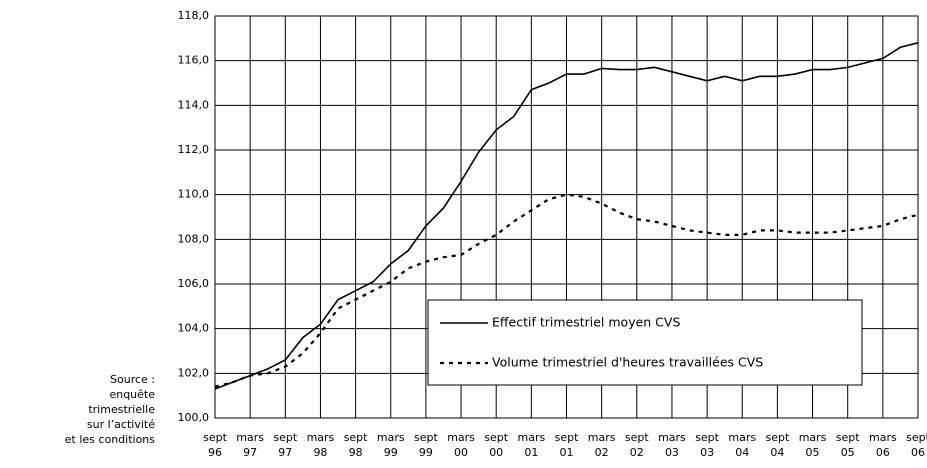 The height and width of the screenshot is (468, 927). Describe the element at coordinates (566, 445) in the screenshot. I see `x-tick-label: sept 01` at that location.